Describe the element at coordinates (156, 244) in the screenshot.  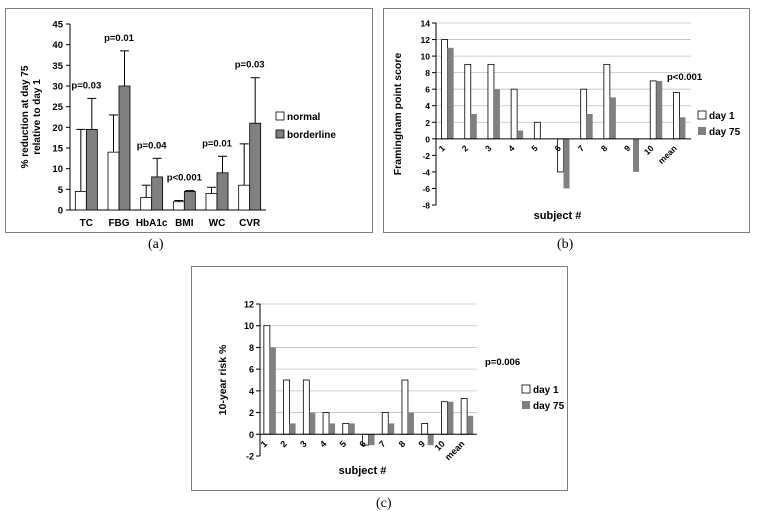
I see `caption-a: (a)` at that location.